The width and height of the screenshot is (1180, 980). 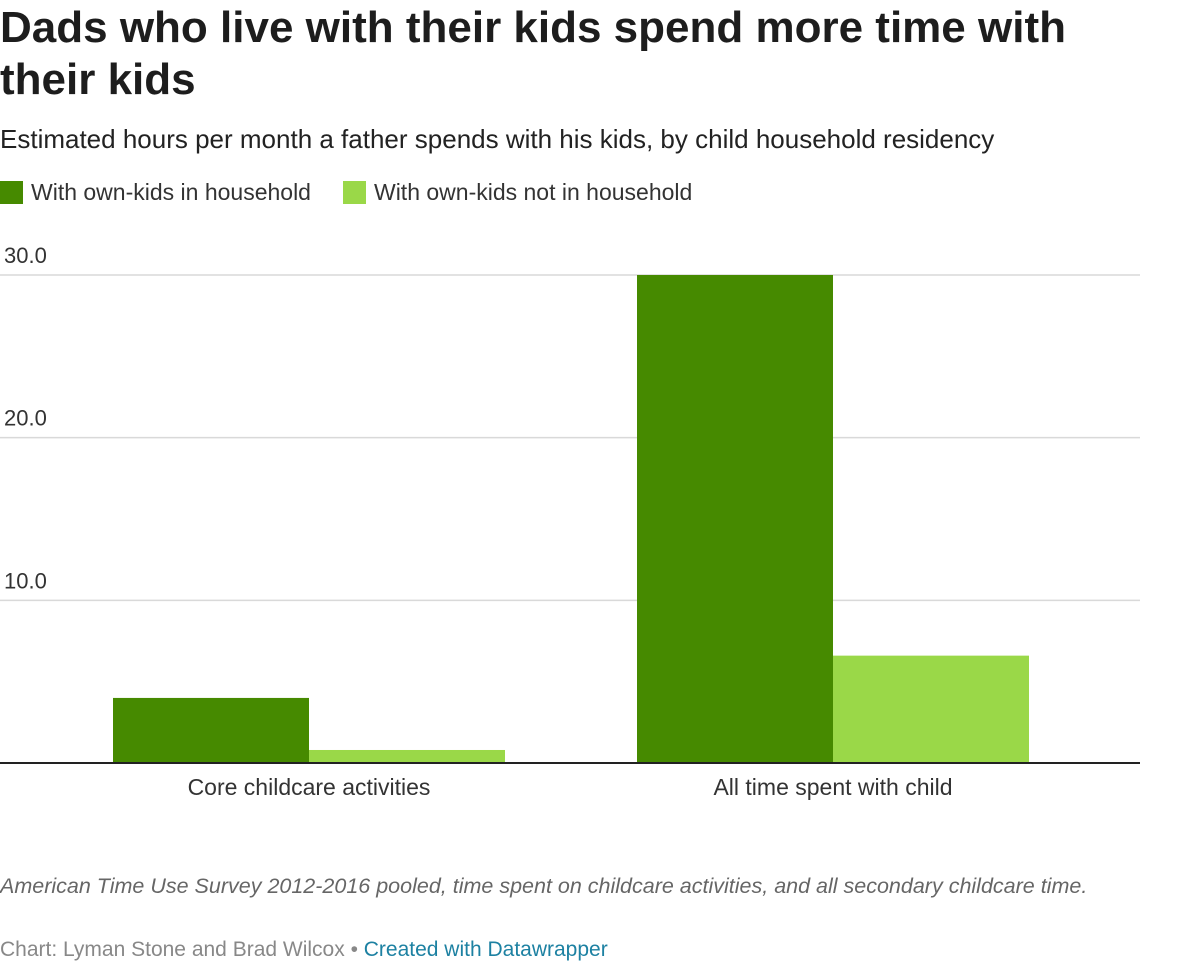 What do you see at coordinates (172, 949) in the screenshot?
I see `source-credit: Chart: Lyman Stone and Brad Wilcox` at bounding box center [172, 949].